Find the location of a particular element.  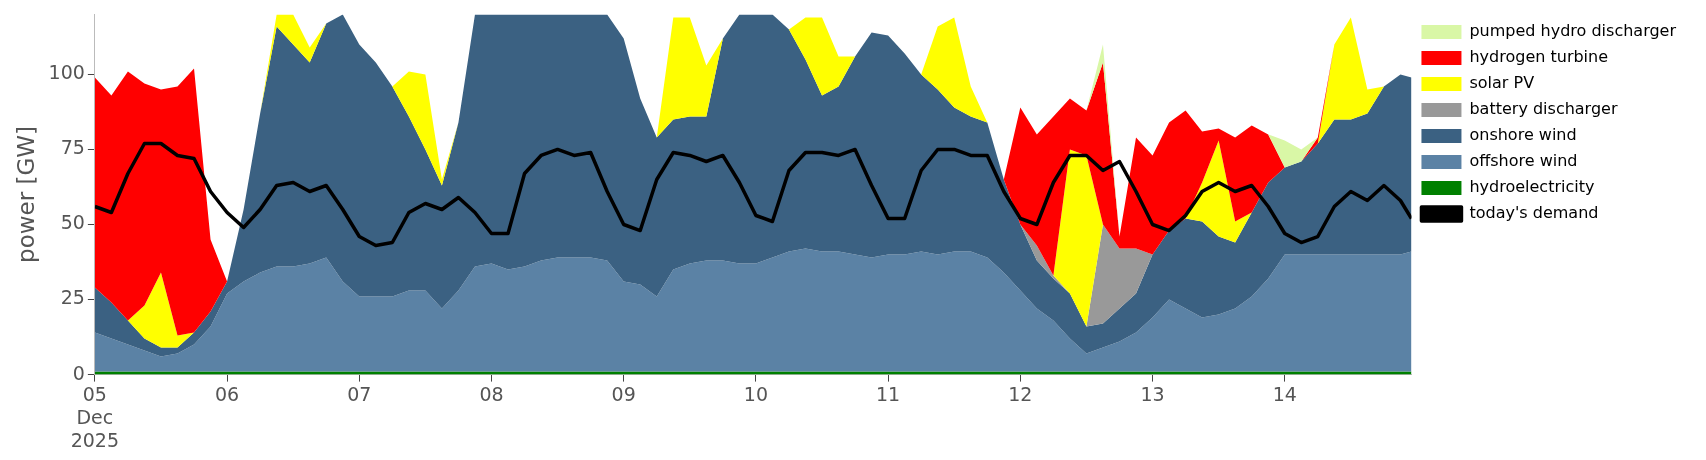

legend-label: pumped hydro discharger is located at coordinates (1573, 31).